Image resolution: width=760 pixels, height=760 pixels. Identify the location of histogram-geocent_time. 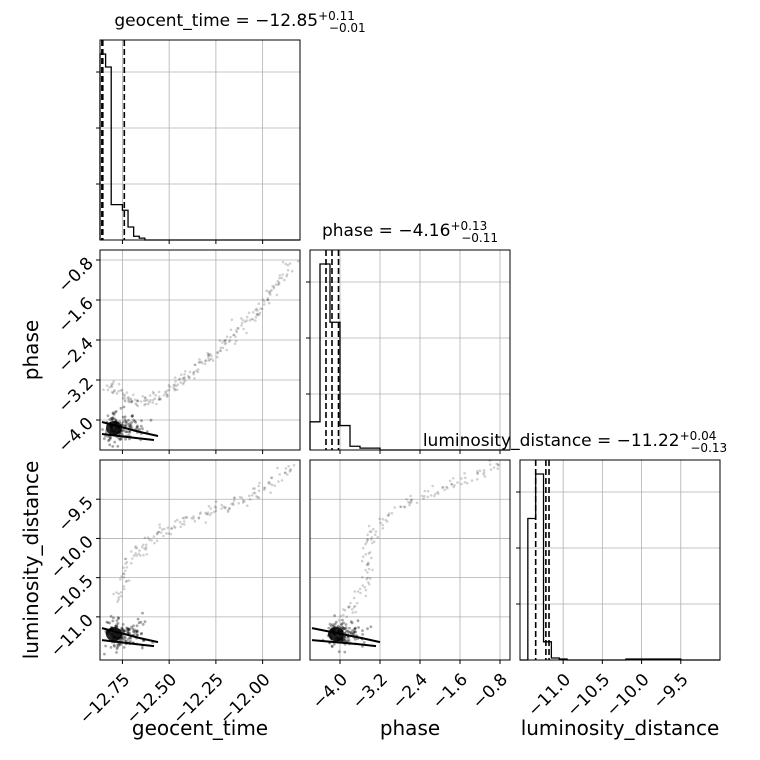
(199, 147).